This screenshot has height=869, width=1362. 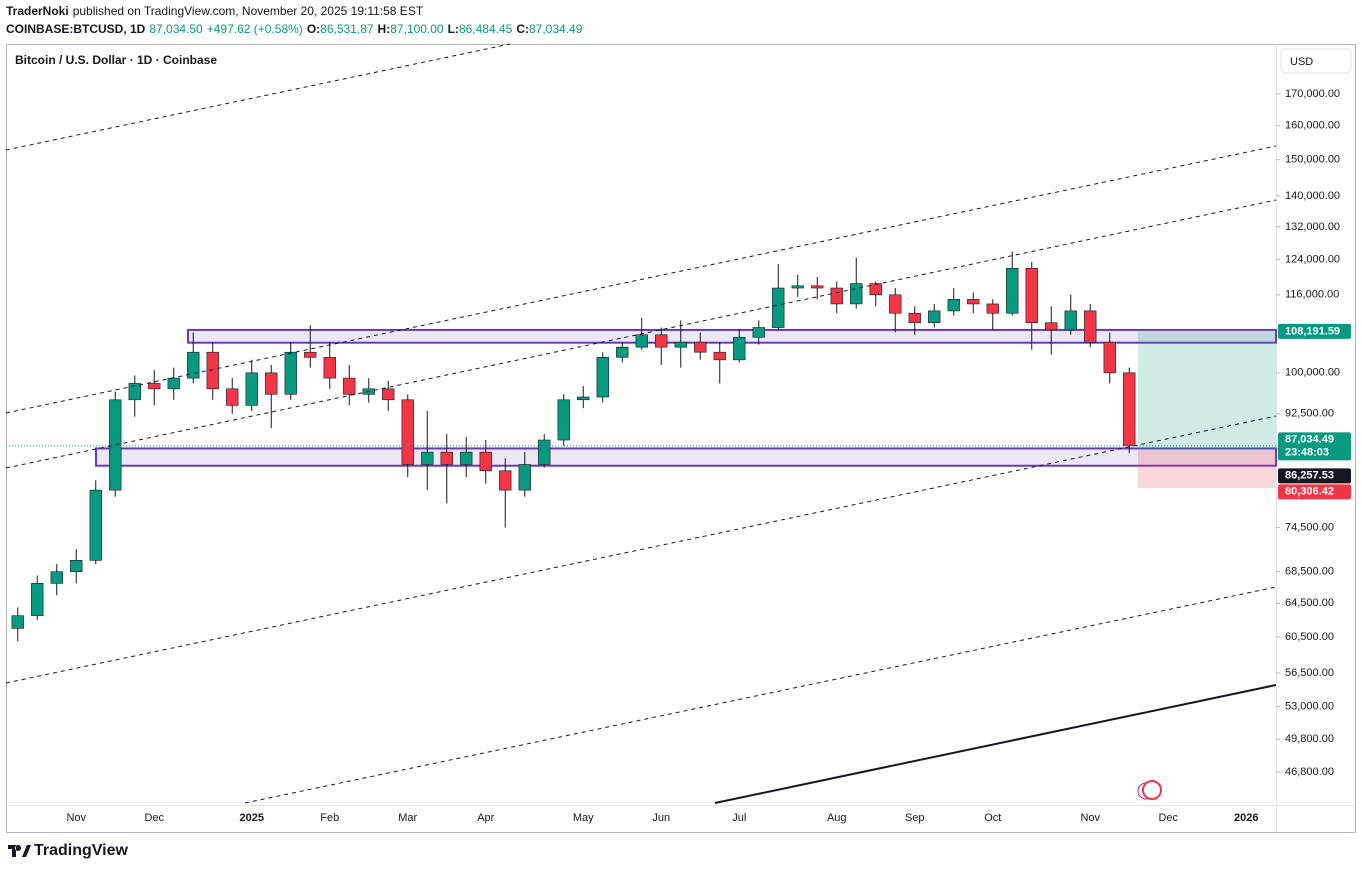 I want to click on y-tick-label: 116,000.00, so click(x=1312, y=295).